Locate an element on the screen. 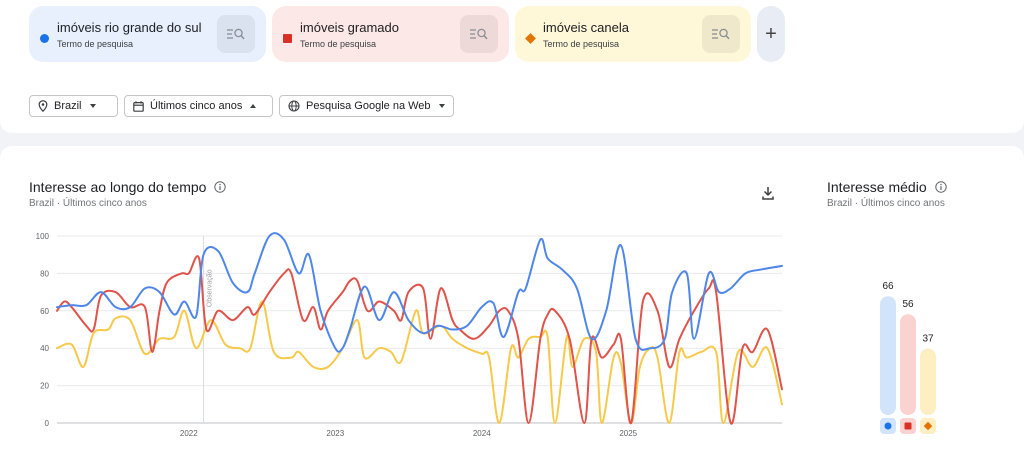 The width and height of the screenshot is (1024, 465). average-interest-title: Interesse médio is located at coordinates (887, 187).